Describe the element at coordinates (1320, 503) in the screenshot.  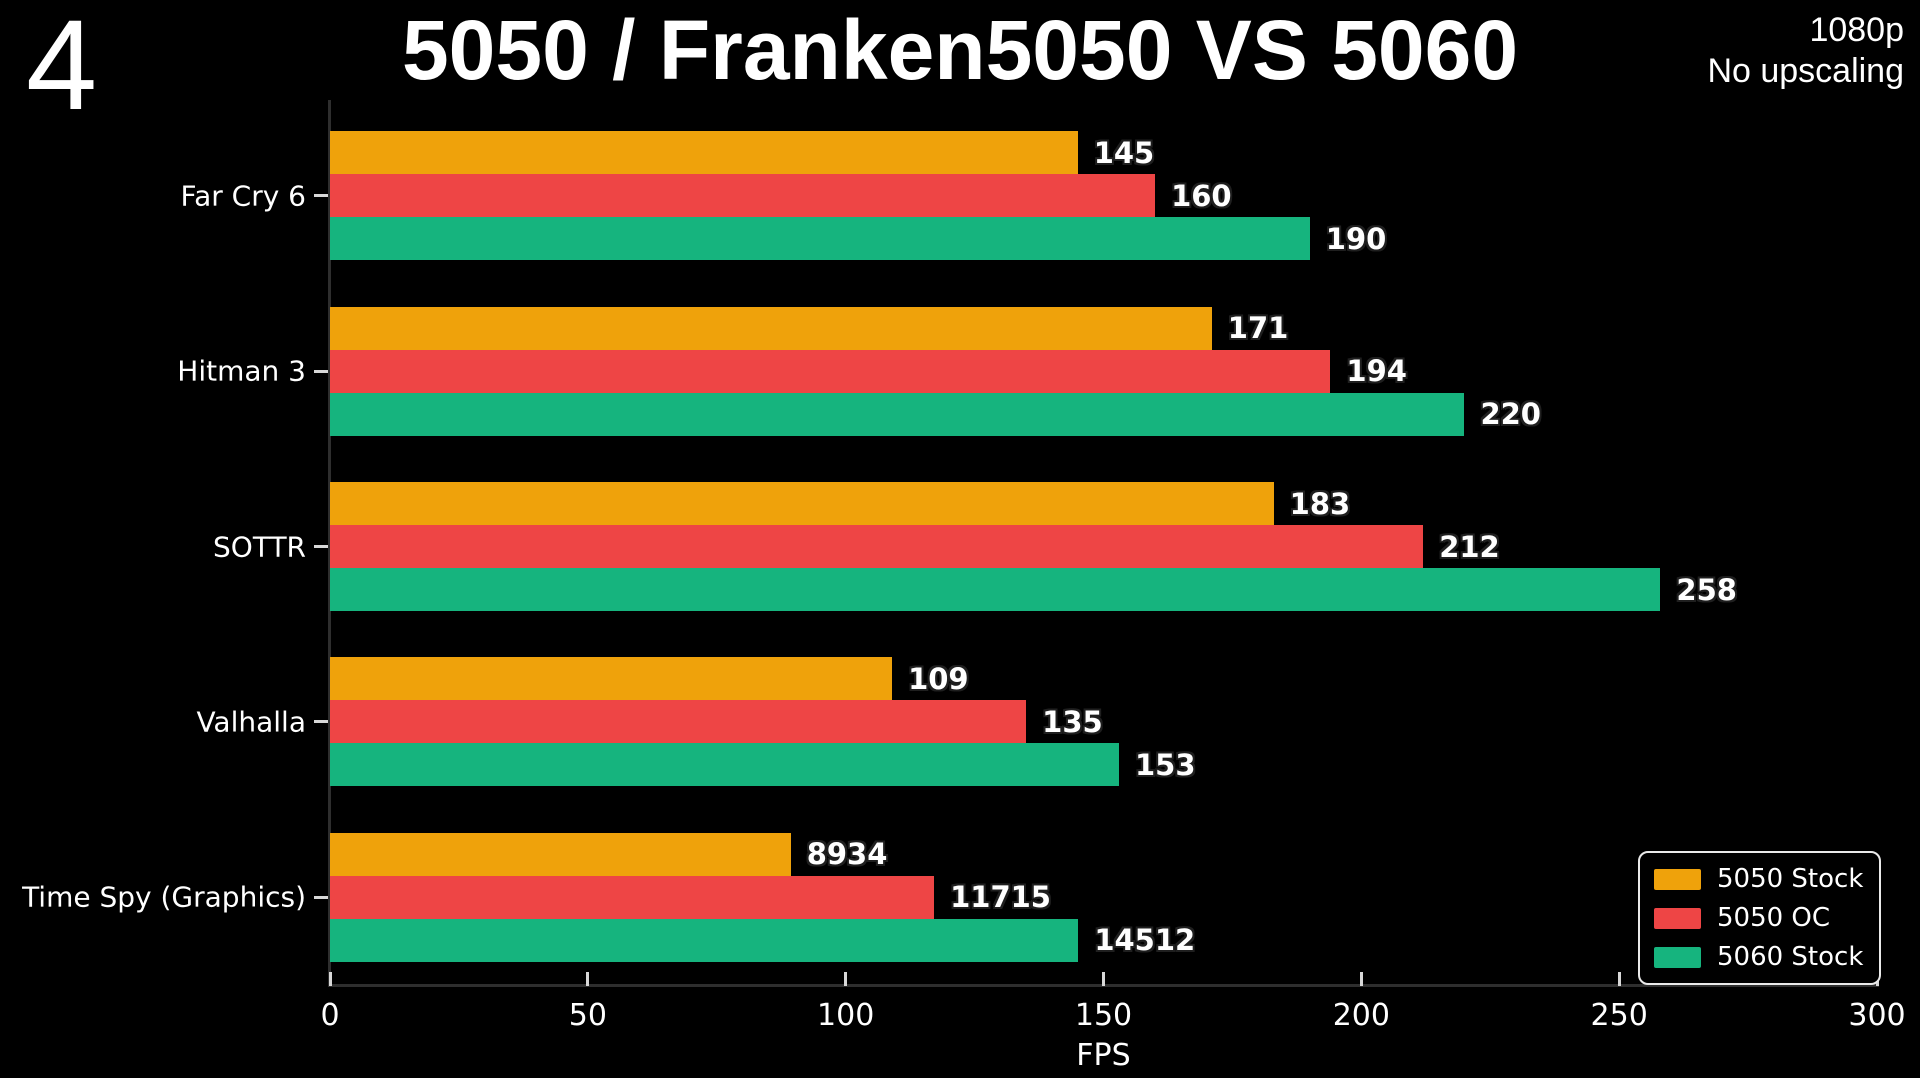
I see `bar-value-label: 183` at that location.